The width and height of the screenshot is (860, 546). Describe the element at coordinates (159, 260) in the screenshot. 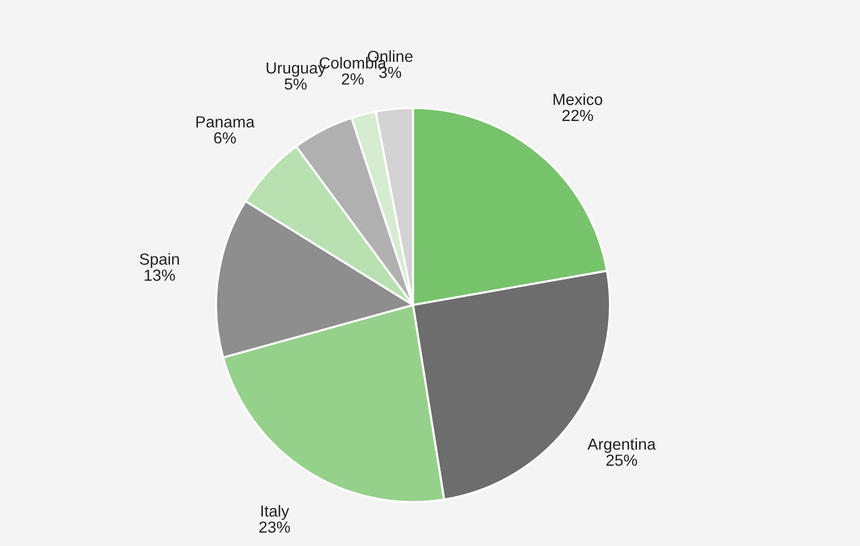

I see `slice-label: Spain` at that location.